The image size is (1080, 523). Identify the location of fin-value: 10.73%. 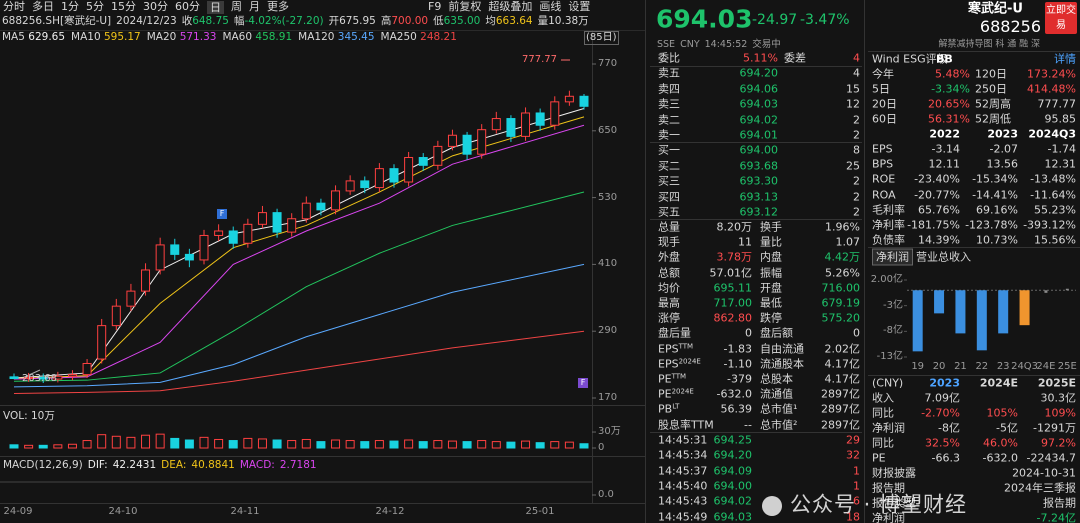
(997, 240).